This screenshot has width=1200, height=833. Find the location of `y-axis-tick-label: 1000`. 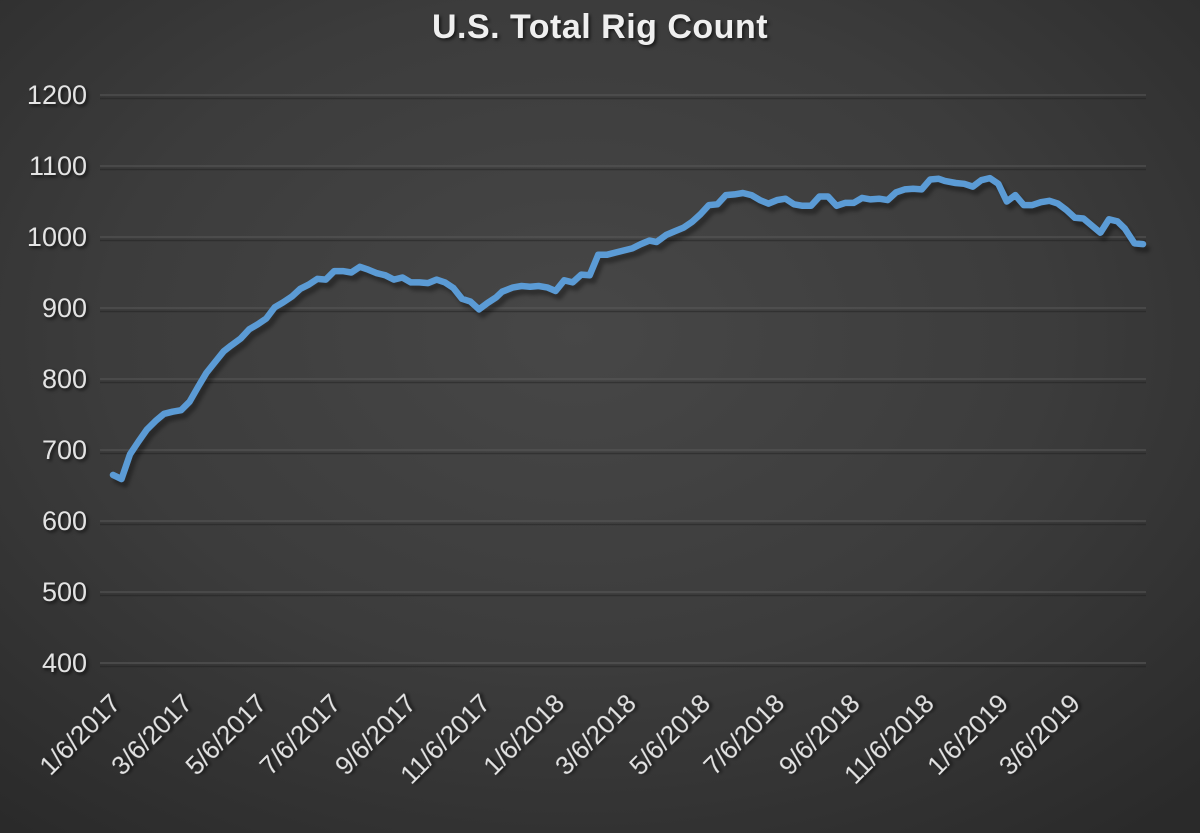

y-axis-tick-label: 1000 is located at coordinates (57, 237).